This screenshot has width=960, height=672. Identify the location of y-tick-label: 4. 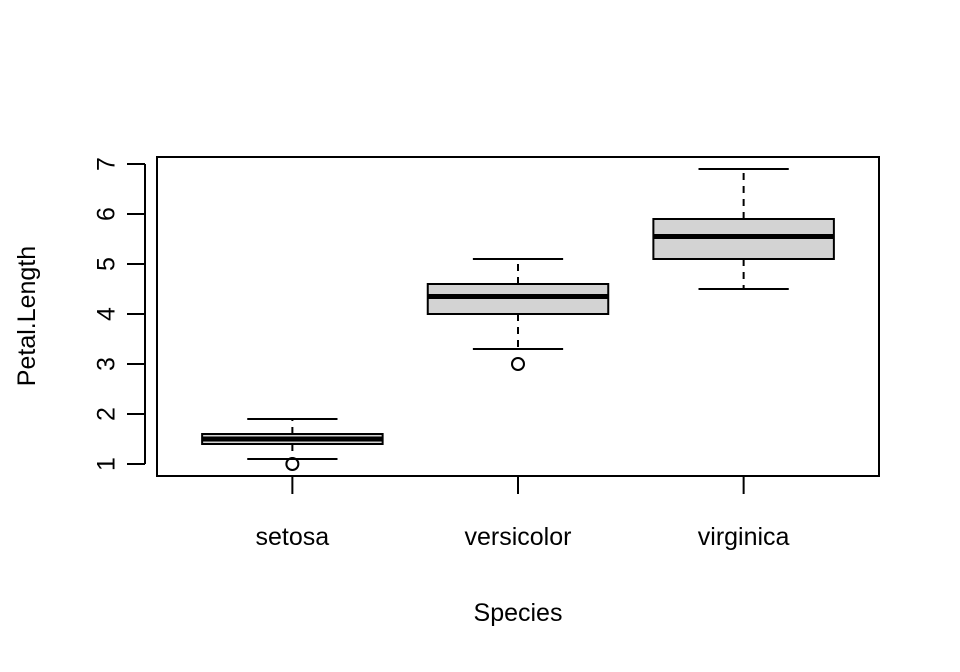
(107, 314).